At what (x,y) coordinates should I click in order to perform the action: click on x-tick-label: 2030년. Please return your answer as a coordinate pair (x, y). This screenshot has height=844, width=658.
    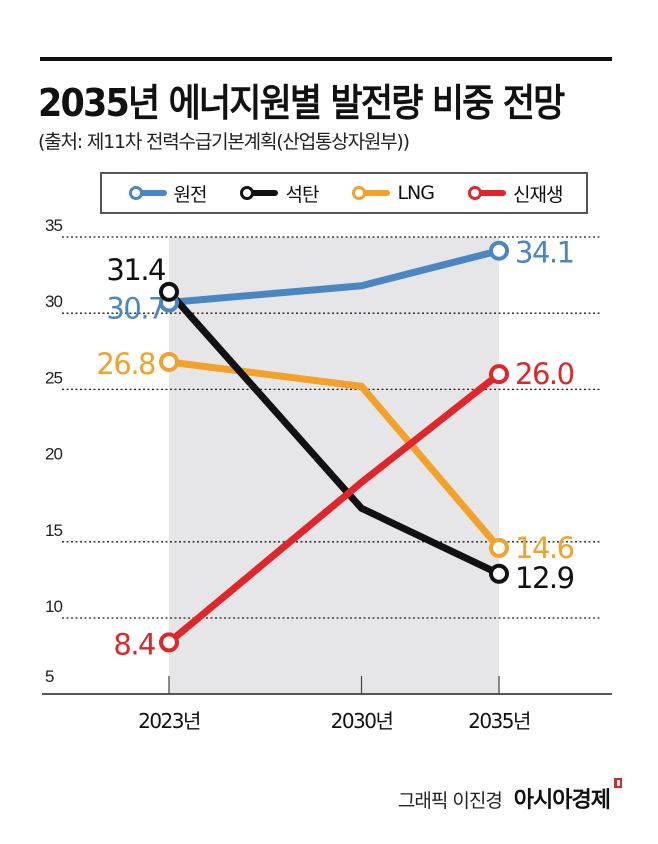
    Looking at the image, I should click on (362, 721).